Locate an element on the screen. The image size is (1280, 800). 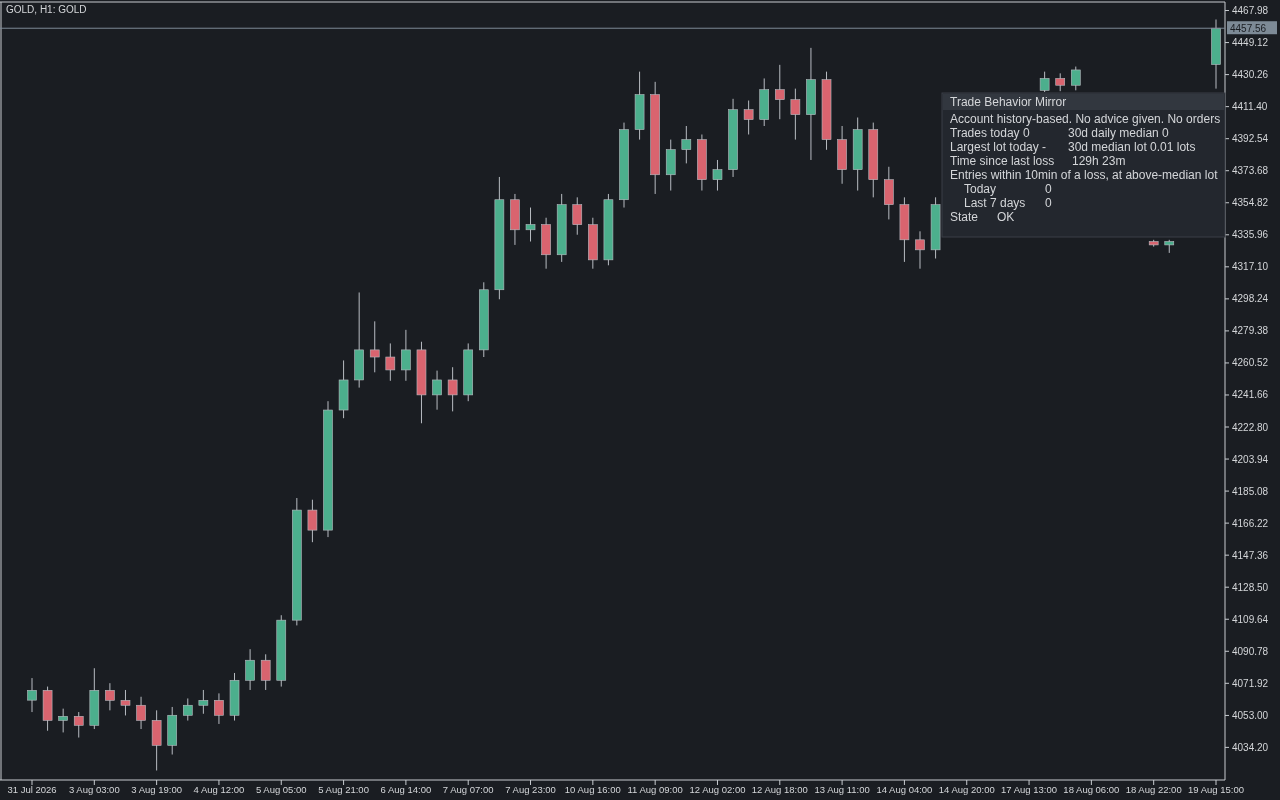
y-tick-label: 4317.10 is located at coordinates (1250, 267).